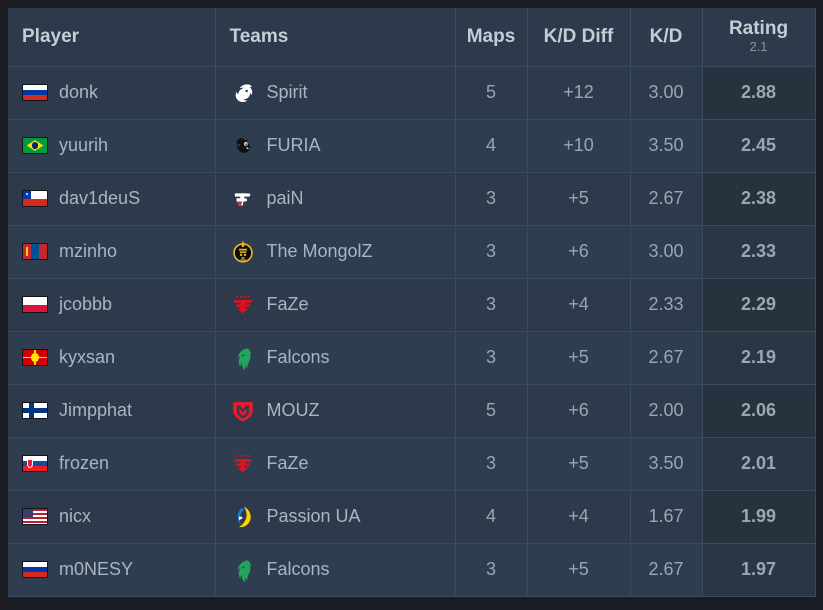  I want to click on team-name: The MongolZ, so click(319, 251).